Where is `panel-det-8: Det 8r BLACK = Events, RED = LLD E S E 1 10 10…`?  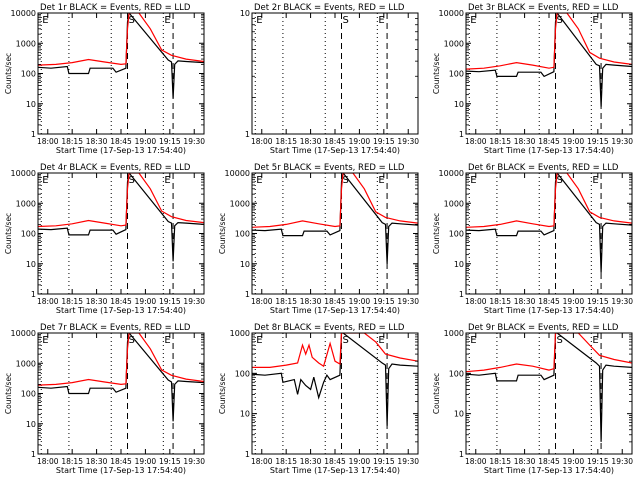 panel-det-8: Det 8r BLACK = Events, RED = LLD E S E 1 10 10… is located at coordinates (318, 399).